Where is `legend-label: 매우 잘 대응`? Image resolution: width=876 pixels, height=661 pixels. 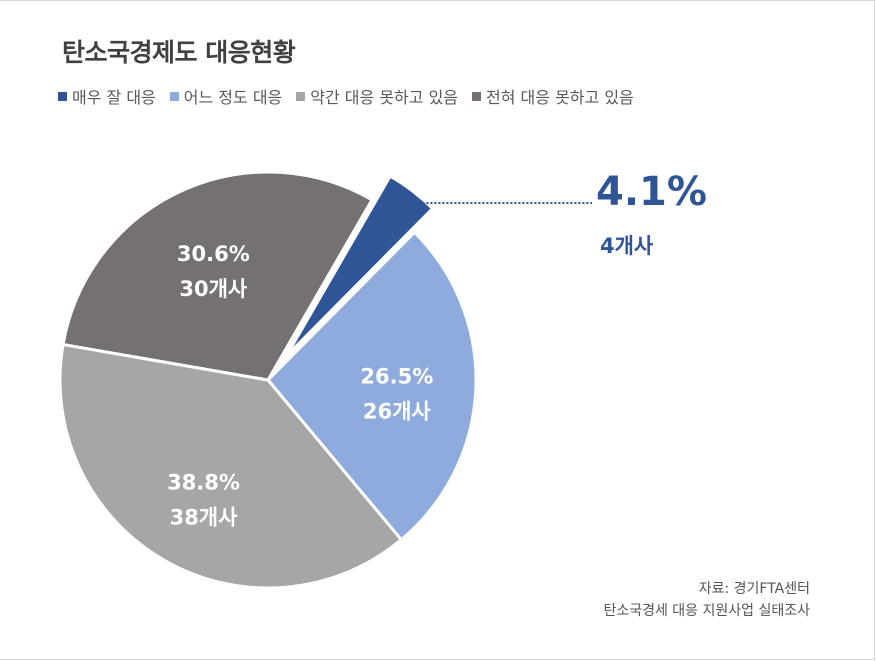 legend-label: 매우 잘 대응 is located at coordinates (114, 97).